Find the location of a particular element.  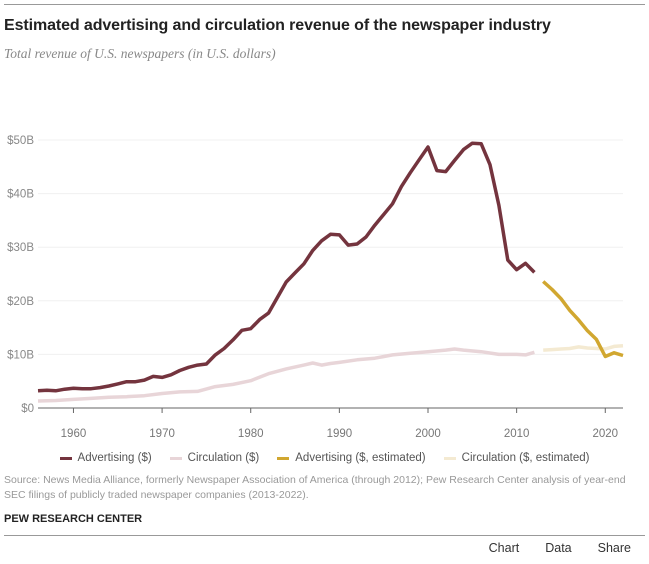

view-tabs: Chart Data Share is located at coordinates (560, 548).